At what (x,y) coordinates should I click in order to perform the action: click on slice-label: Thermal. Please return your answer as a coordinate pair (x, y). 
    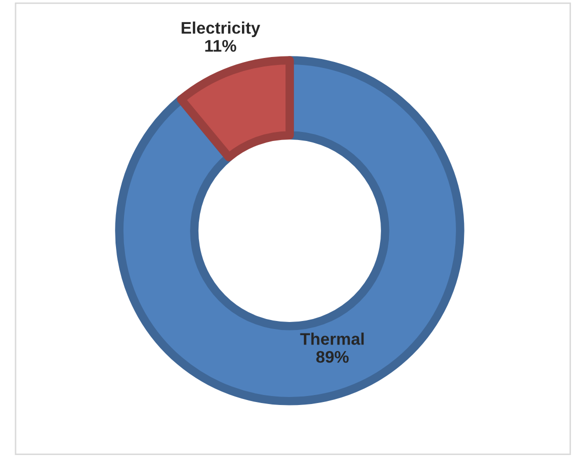
    Looking at the image, I should click on (332, 338).